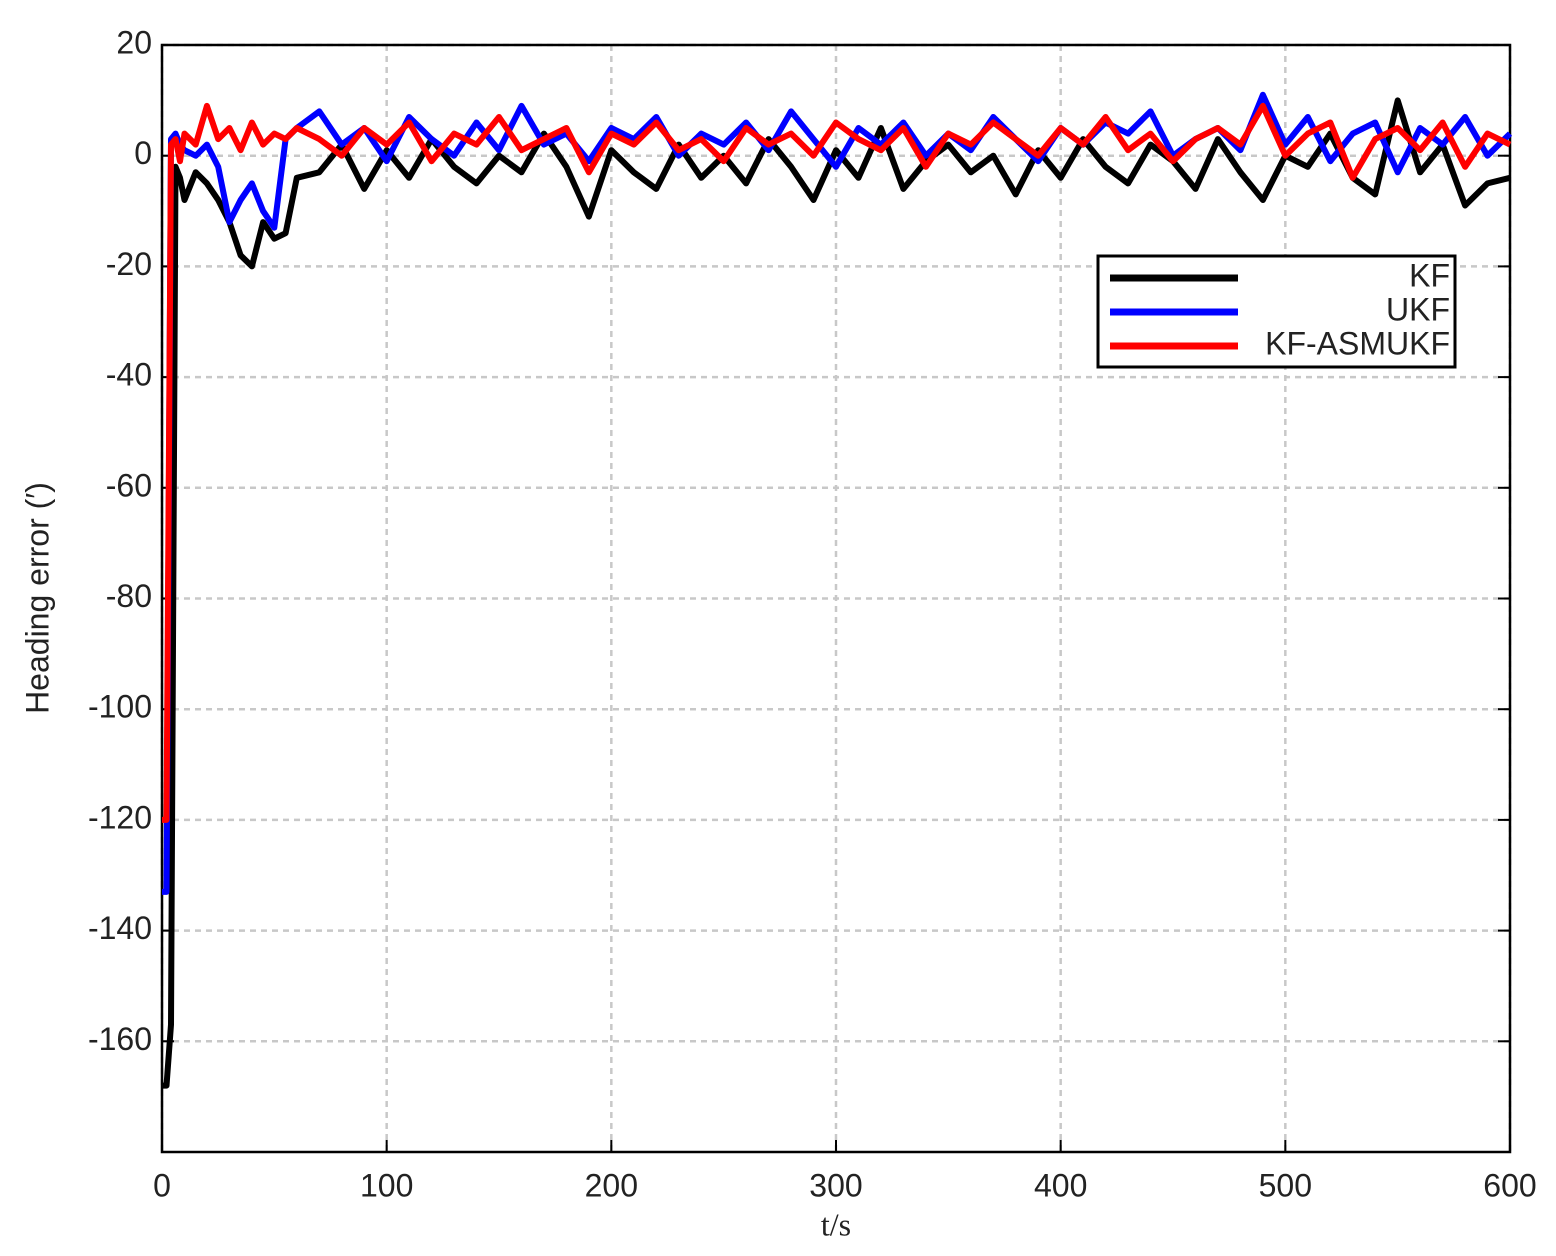  I want to click on y-tick-label: -100, so click(120, 707).